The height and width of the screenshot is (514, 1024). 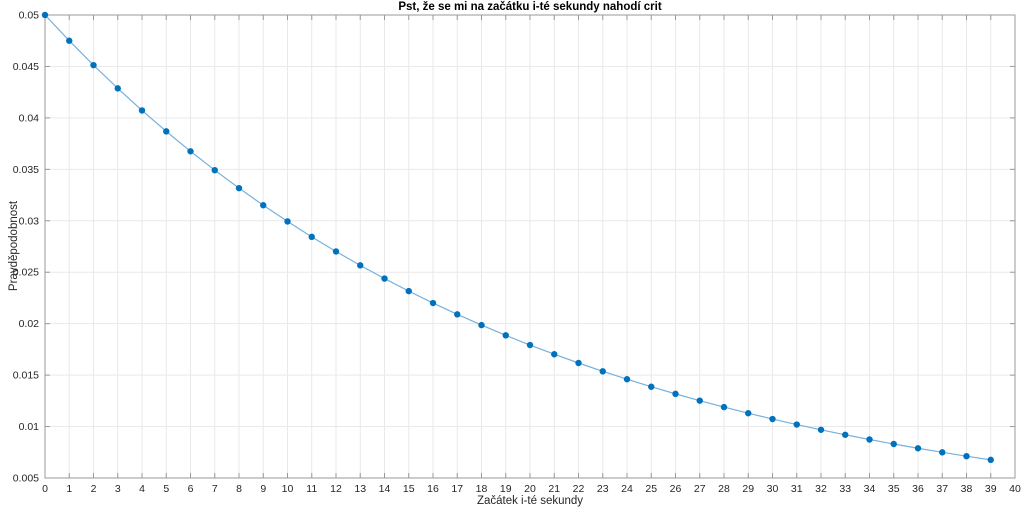 I want to click on y-tick-label: 0.05, so click(x=29, y=16).